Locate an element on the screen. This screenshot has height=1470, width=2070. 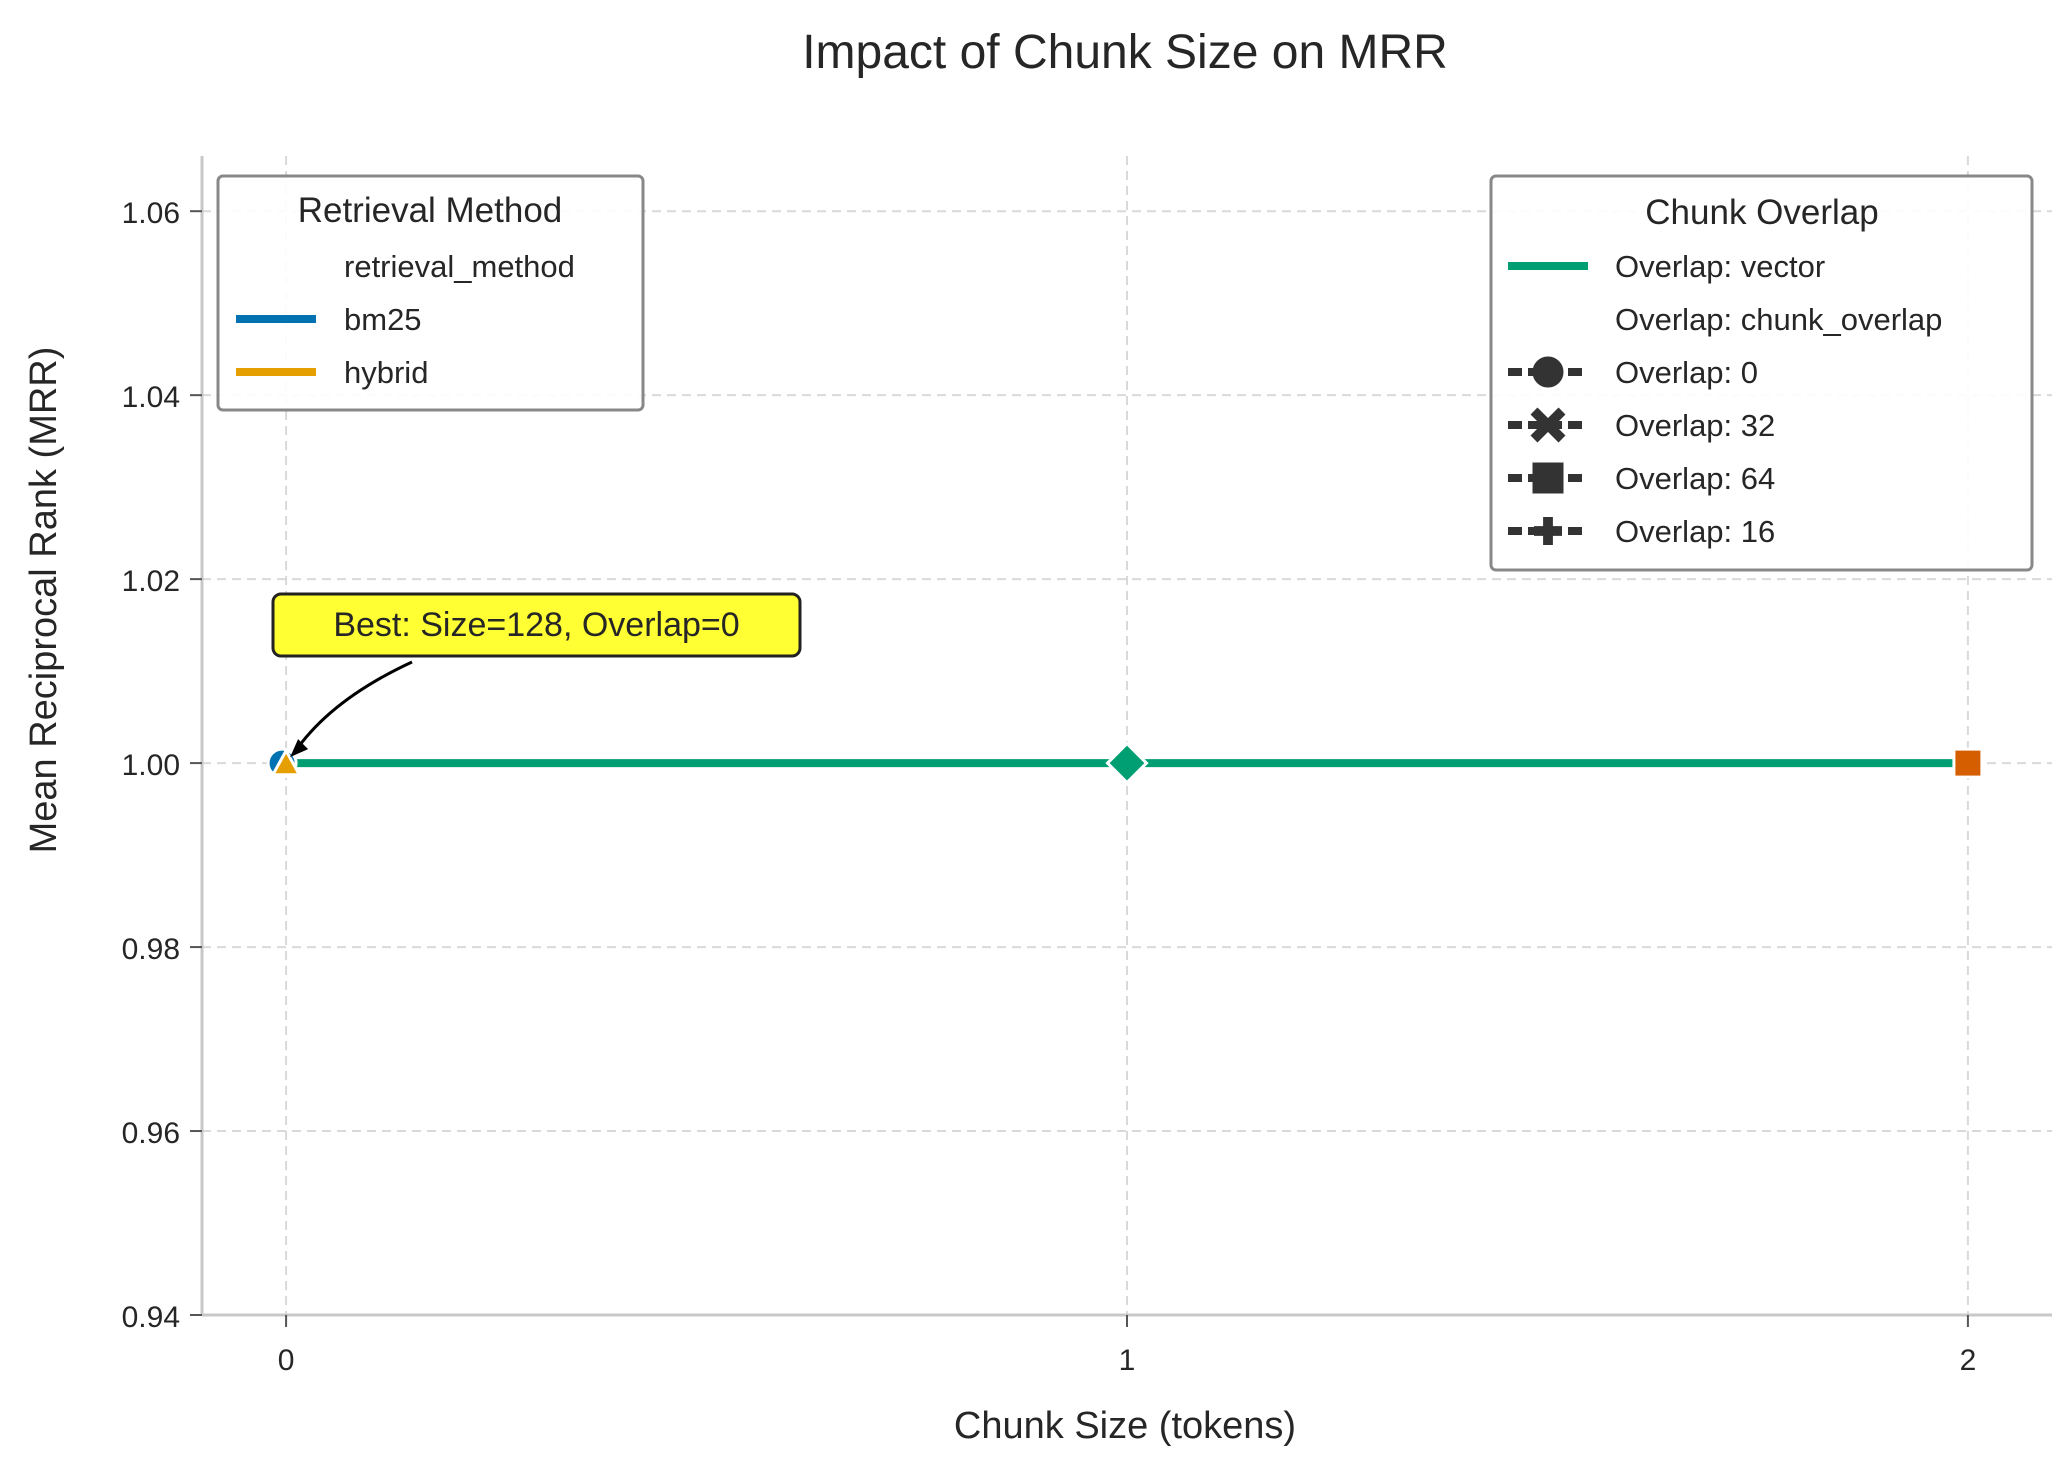
x-tick-label: 0 is located at coordinates (286, 1360).